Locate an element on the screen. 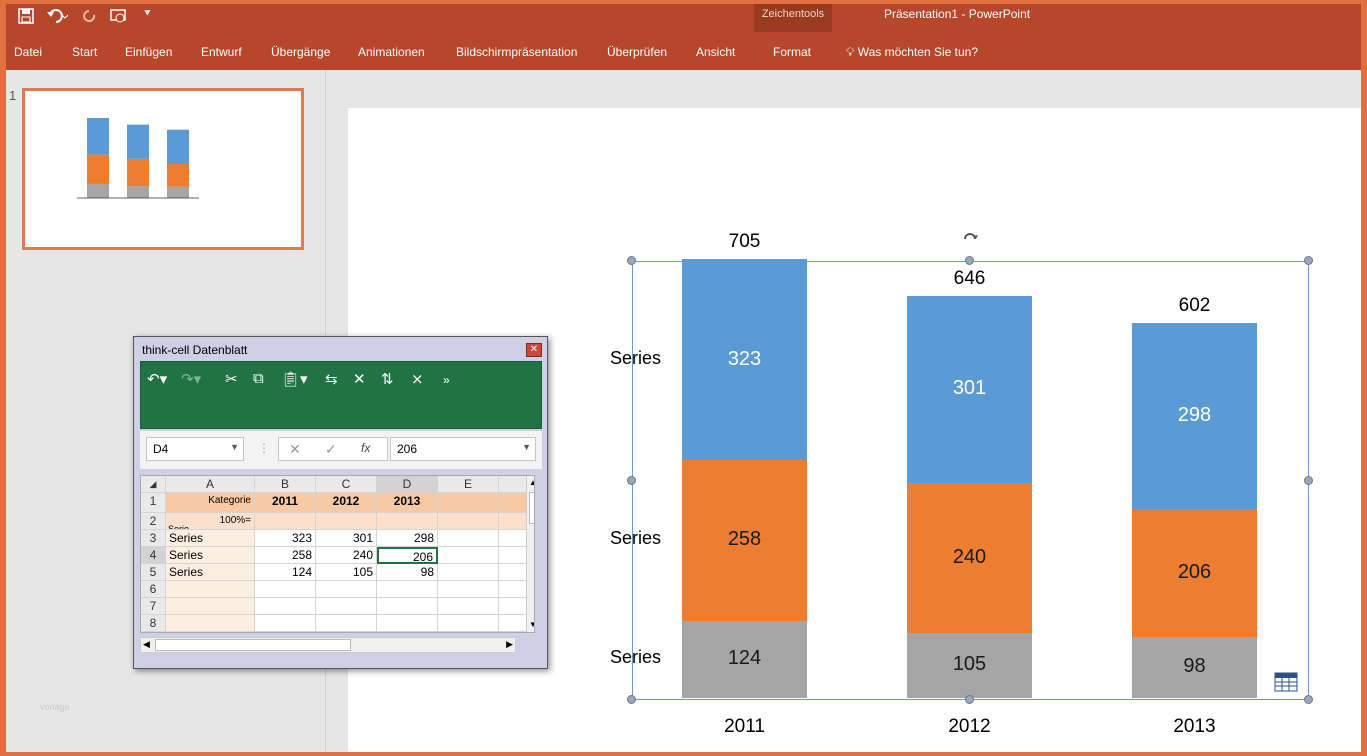 The height and width of the screenshot is (756, 1367). scroll-left-icon: ◀ is located at coordinates (146, 644).